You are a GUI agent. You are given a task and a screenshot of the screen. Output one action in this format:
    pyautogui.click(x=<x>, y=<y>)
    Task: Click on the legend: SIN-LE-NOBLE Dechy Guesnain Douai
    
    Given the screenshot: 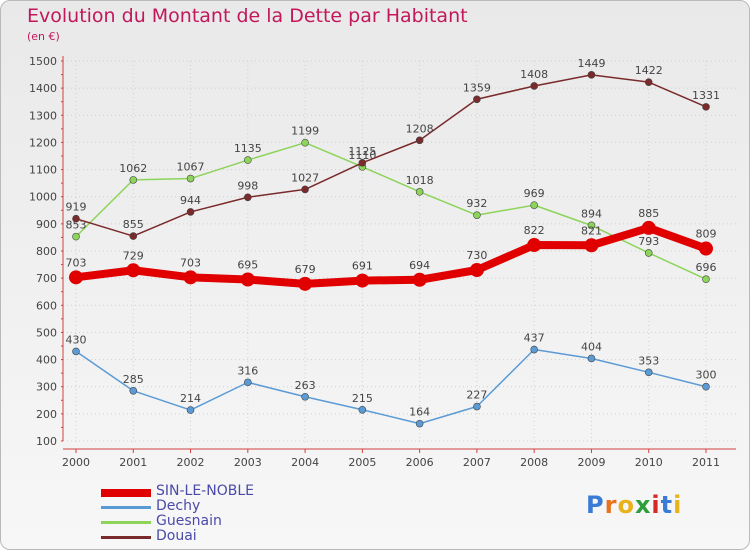 What is the action you would take?
    pyautogui.click(x=201, y=514)
    